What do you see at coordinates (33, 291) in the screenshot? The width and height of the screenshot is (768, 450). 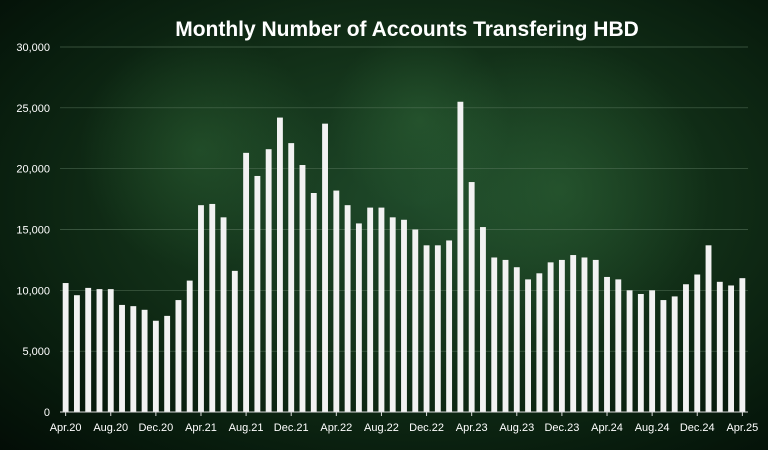 I see `y-tick-label: 10,000` at bounding box center [33, 291].